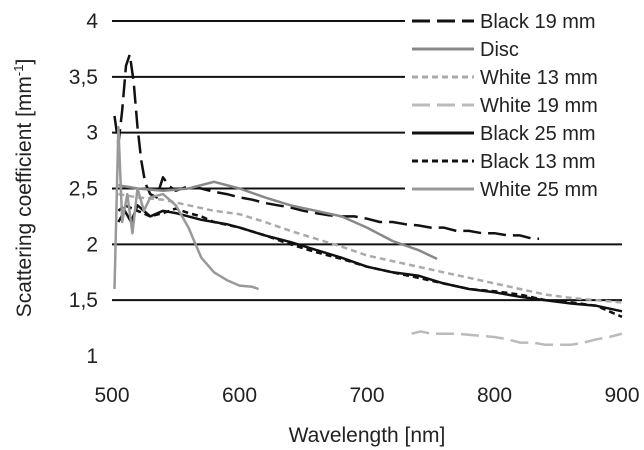 This screenshot has height=450, width=644. I want to click on x-tick-label: 700, so click(366, 395).